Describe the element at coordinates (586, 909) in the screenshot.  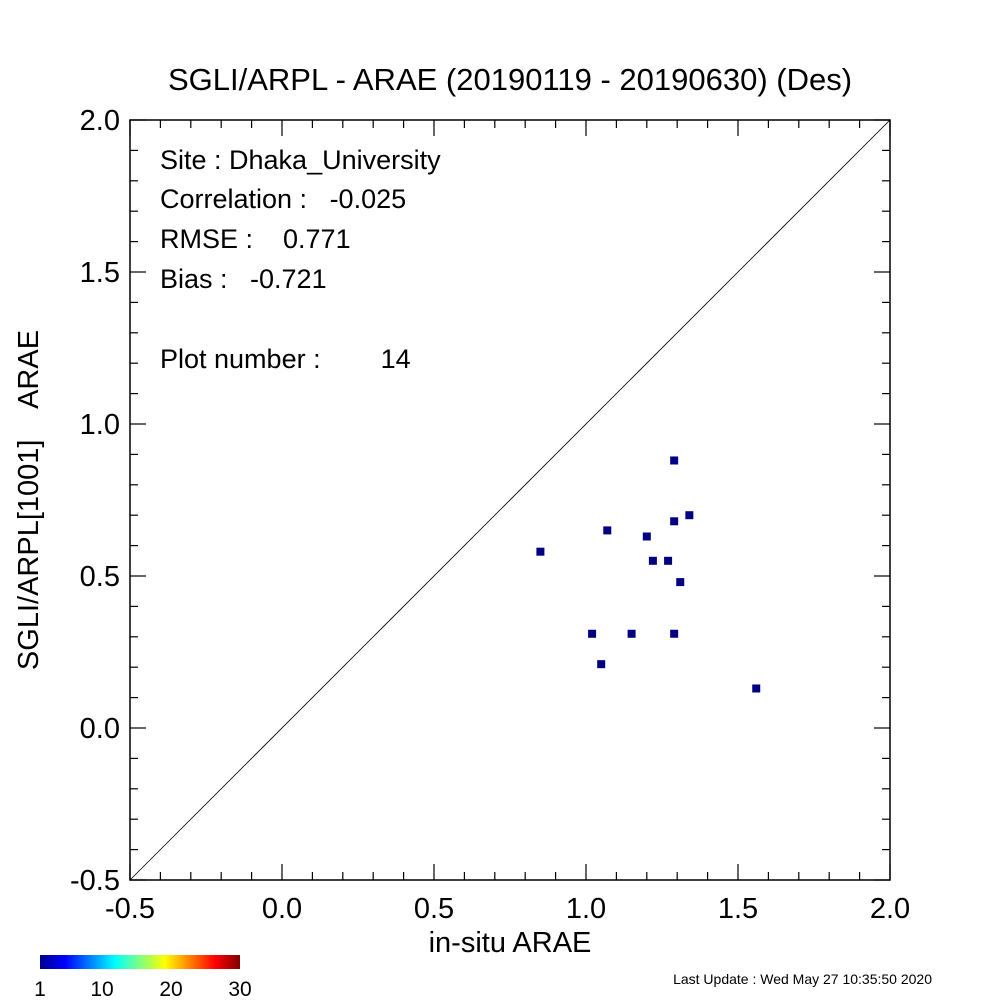
I see `x-tick-label: 1.0` at that location.